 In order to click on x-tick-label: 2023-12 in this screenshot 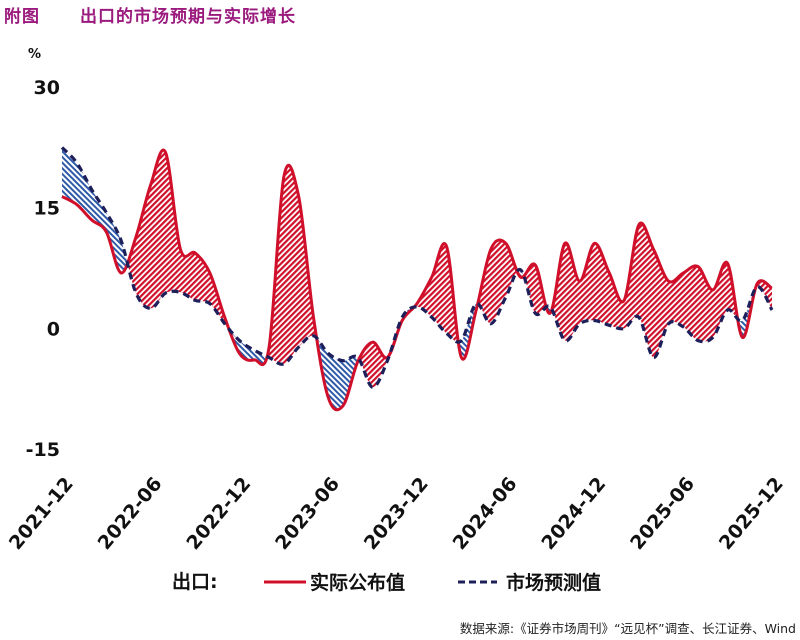, I will do `click(396, 513)`.